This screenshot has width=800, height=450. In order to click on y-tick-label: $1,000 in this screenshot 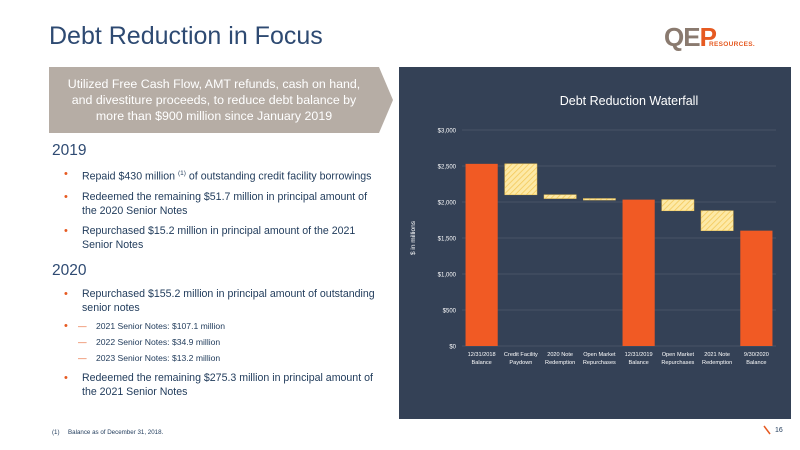, I will do `click(447, 276)`.